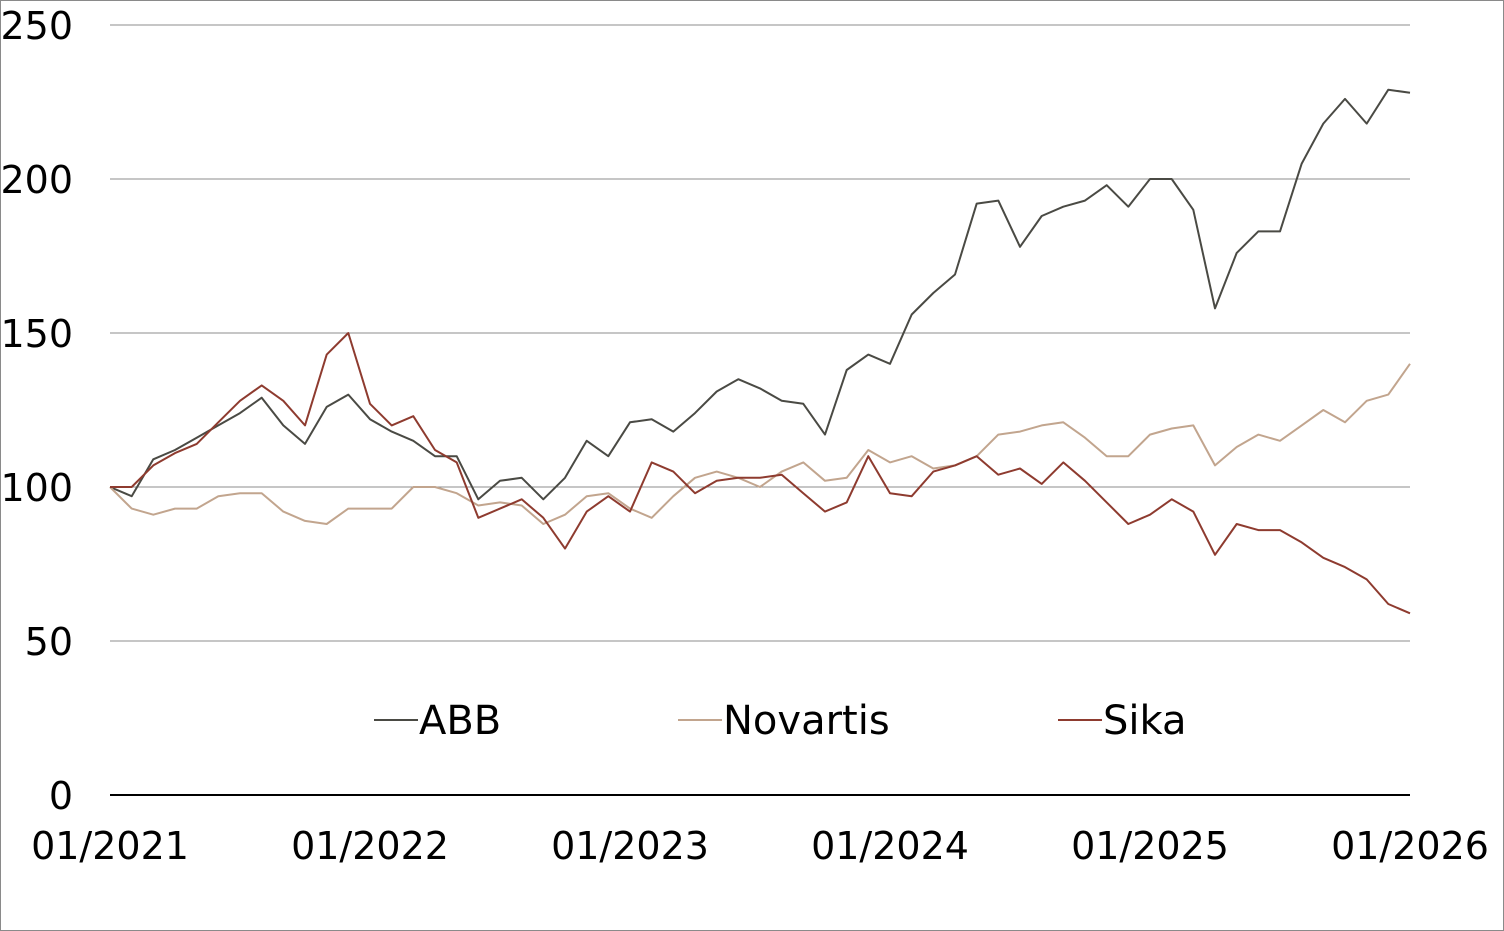 This screenshot has height=931, width=1504. I want to click on x-tick-label: 01/2024, so click(890, 846).